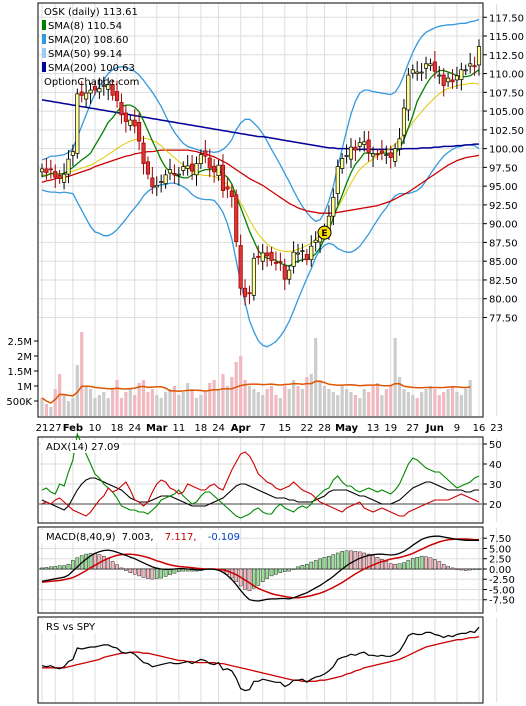 The width and height of the screenshot is (526, 706). I want to click on price-tick-label: 95.00, so click(503, 187).